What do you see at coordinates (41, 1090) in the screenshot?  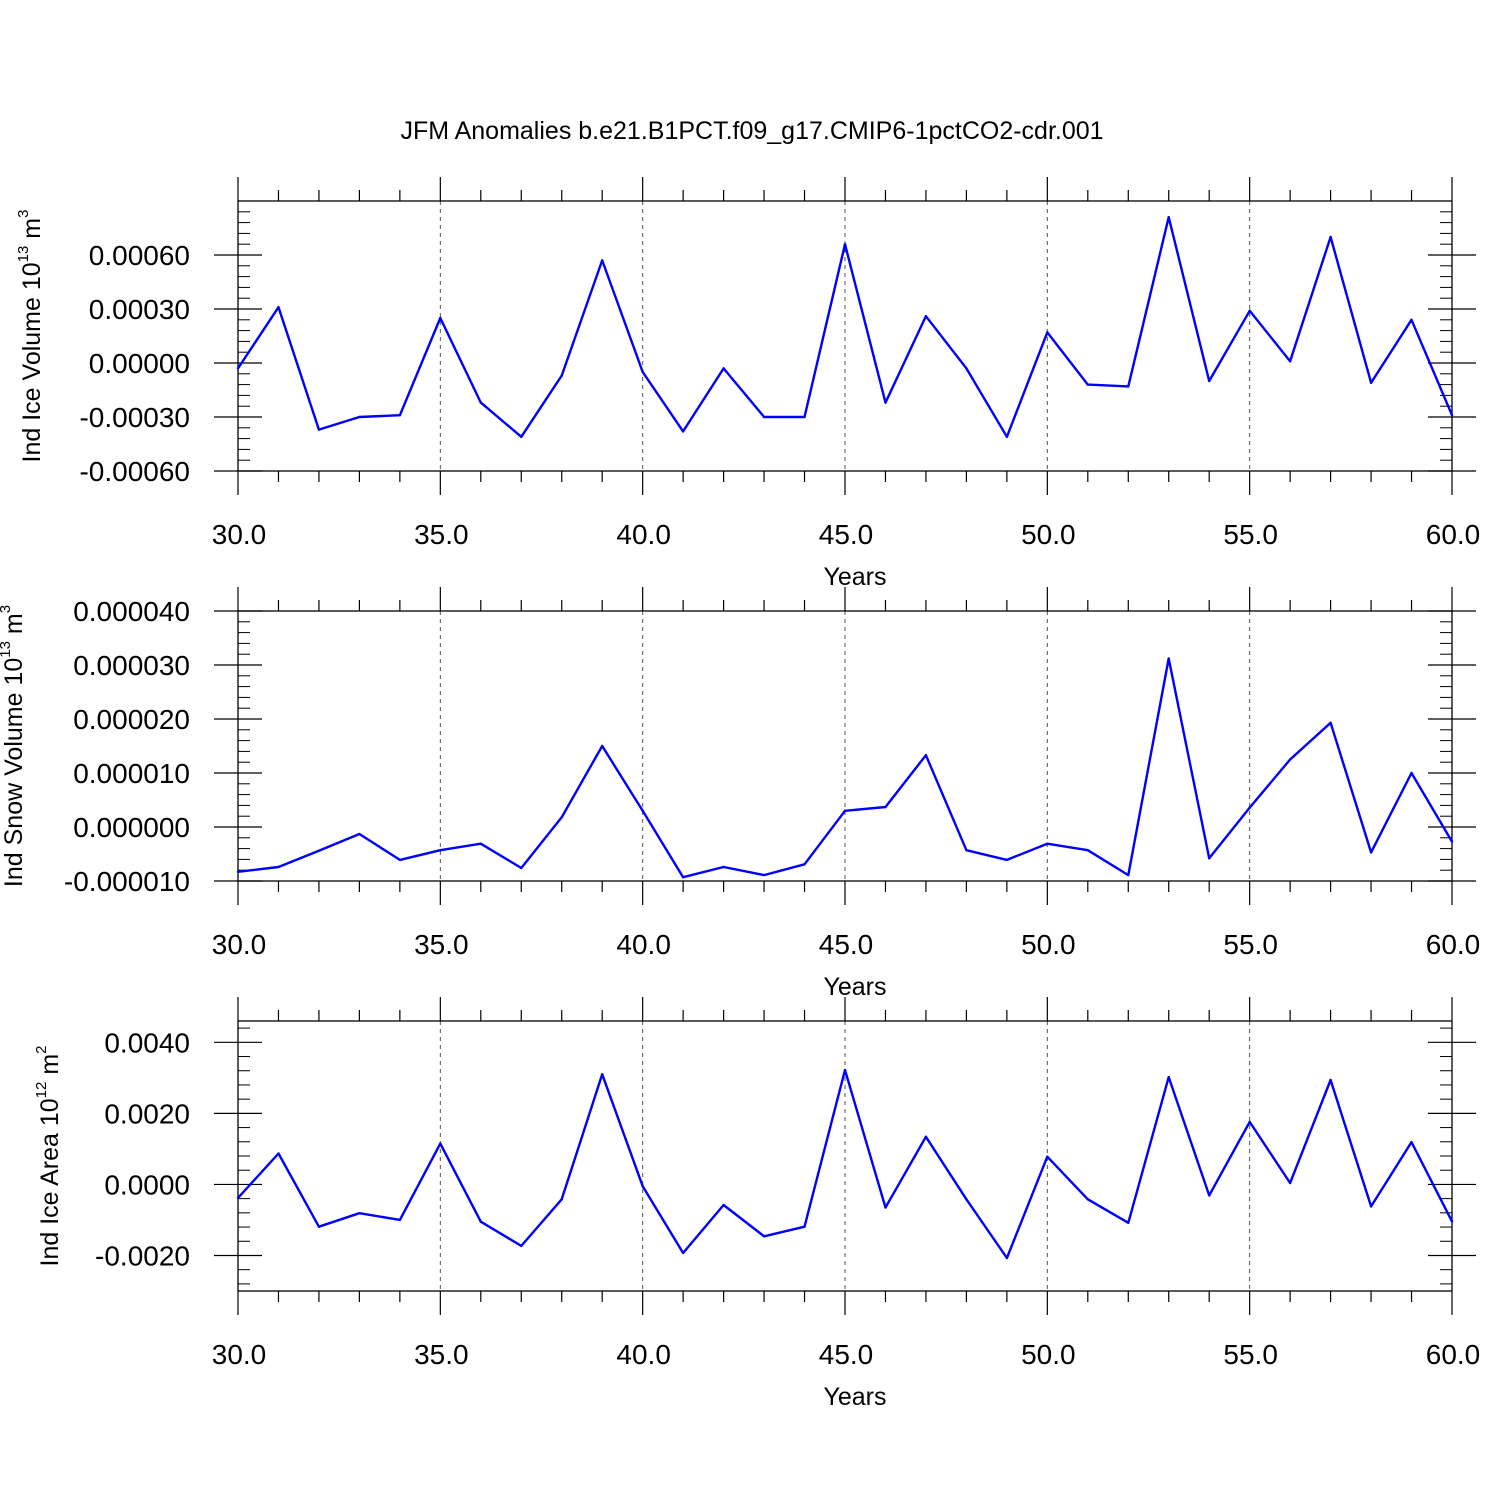 I see `y-axis-label-exponent: 12` at bounding box center [41, 1090].